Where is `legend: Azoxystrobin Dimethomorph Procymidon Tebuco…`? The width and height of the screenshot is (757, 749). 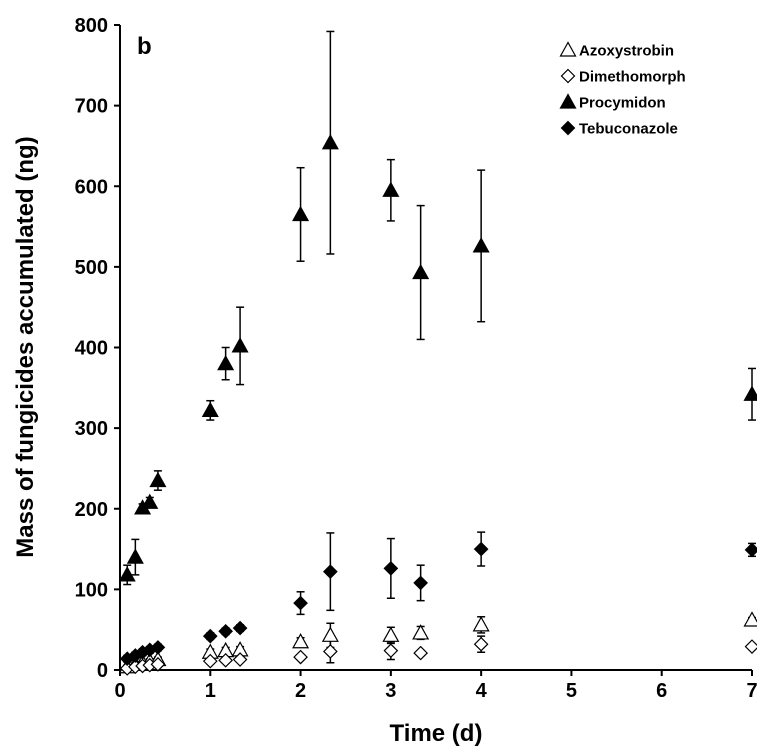 legend: Azoxystrobin Dimethomorph Procymidon Tebuco… is located at coordinates (622, 89).